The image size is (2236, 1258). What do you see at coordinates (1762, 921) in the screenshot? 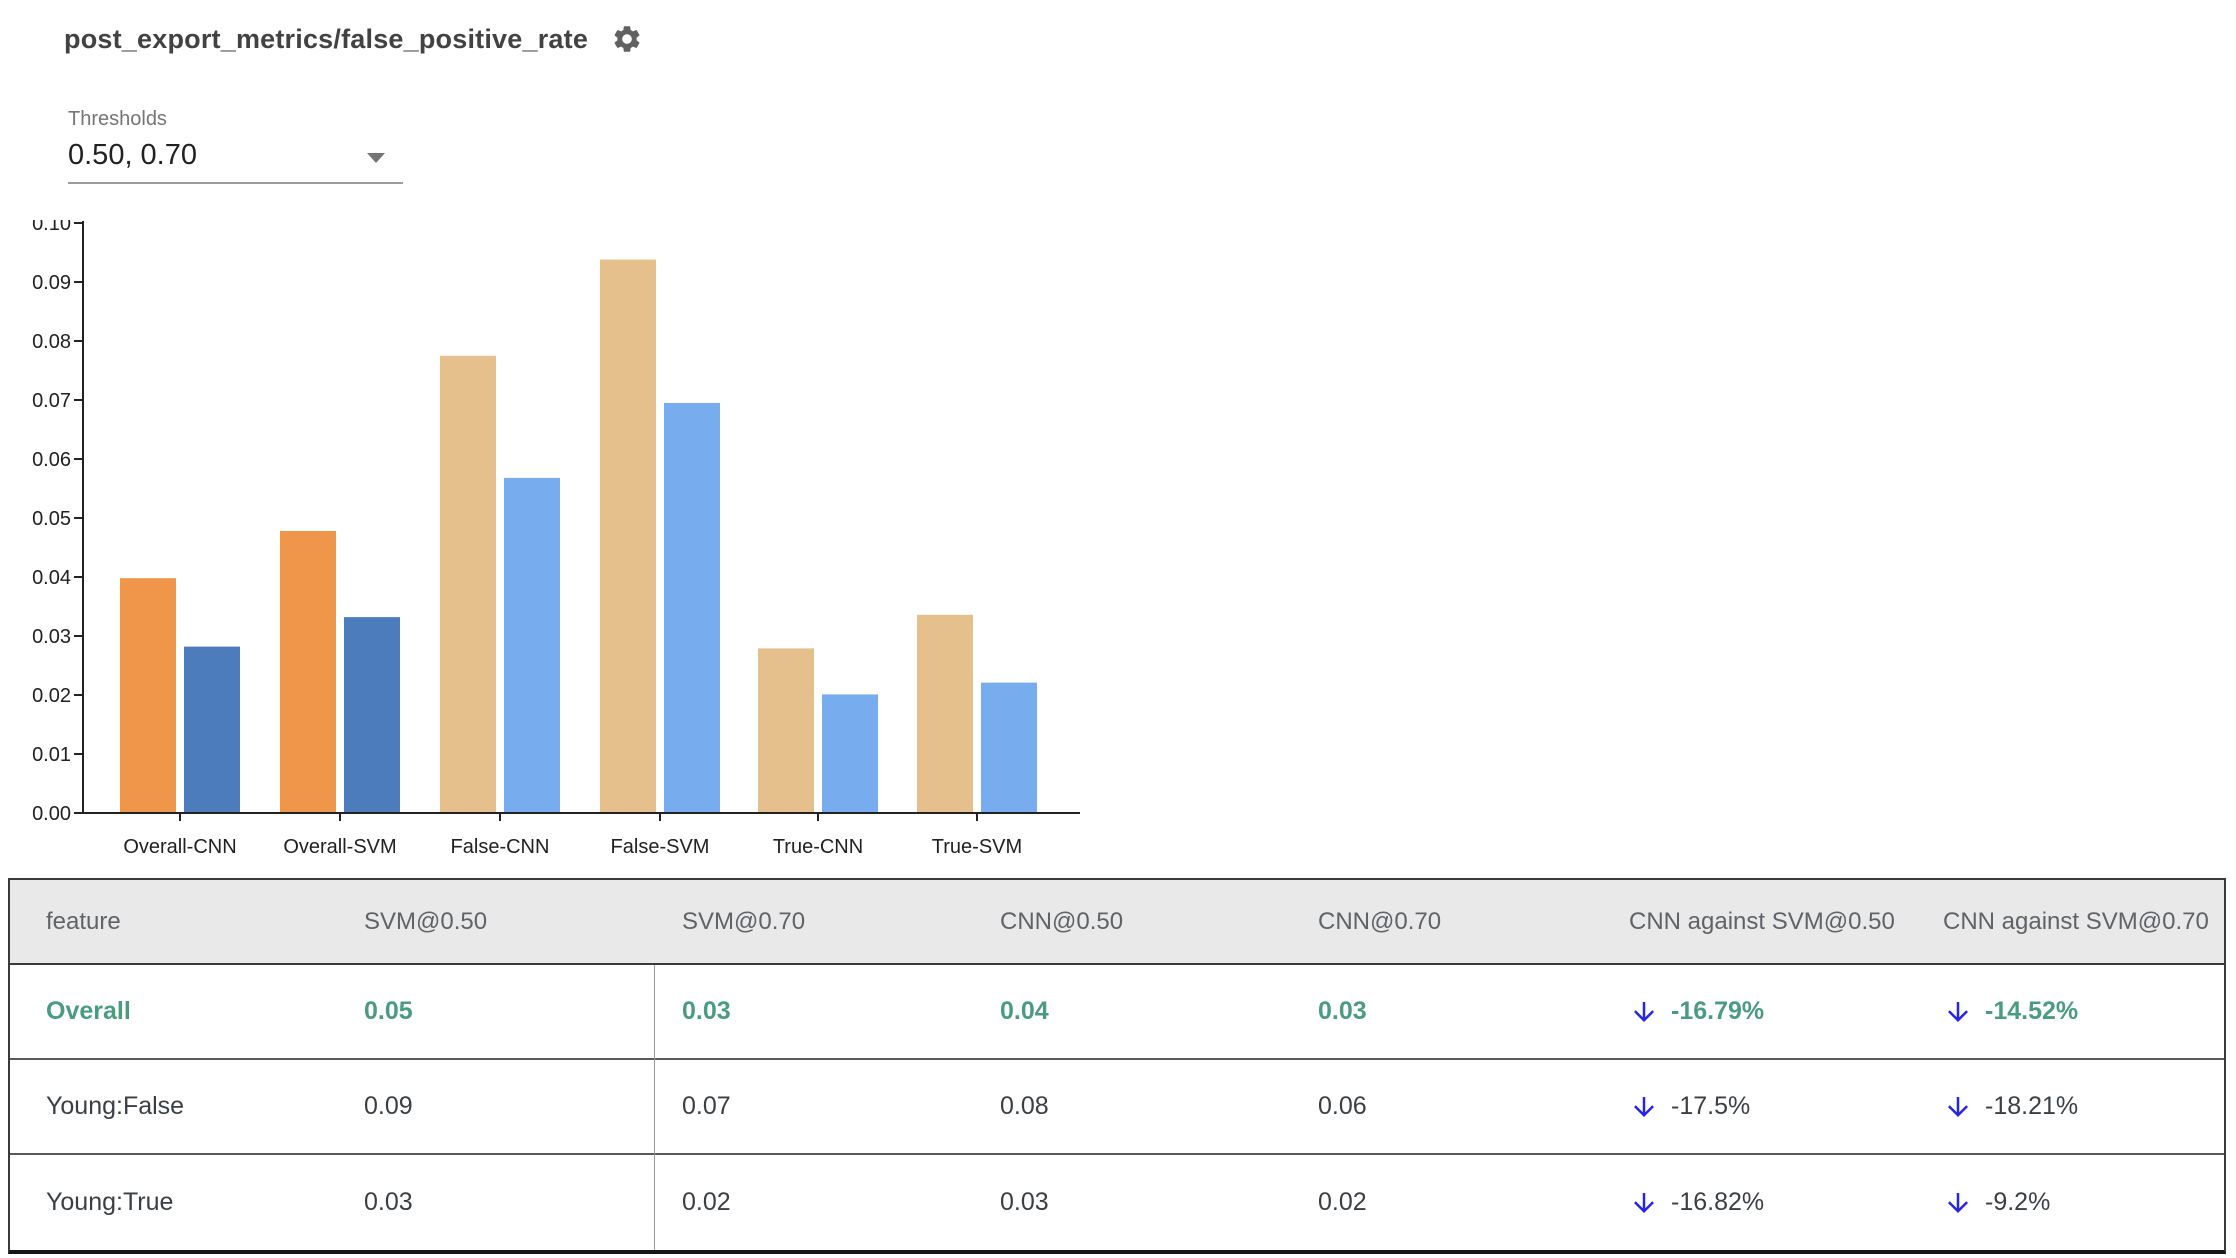
I see `col-header-cnn-against-svm050: CNN against SVM@0.50` at bounding box center [1762, 921].